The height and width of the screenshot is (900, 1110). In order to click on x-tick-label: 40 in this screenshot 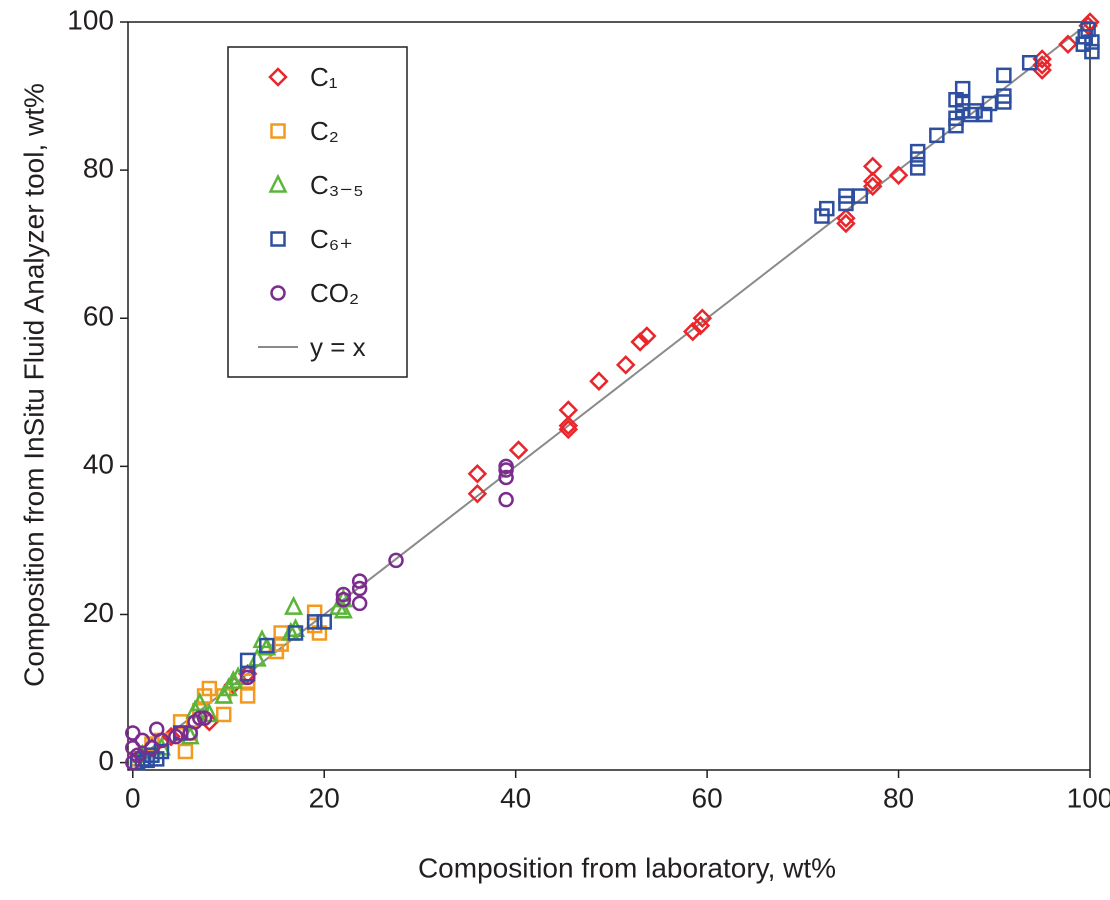, I will do `click(515, 797)`.